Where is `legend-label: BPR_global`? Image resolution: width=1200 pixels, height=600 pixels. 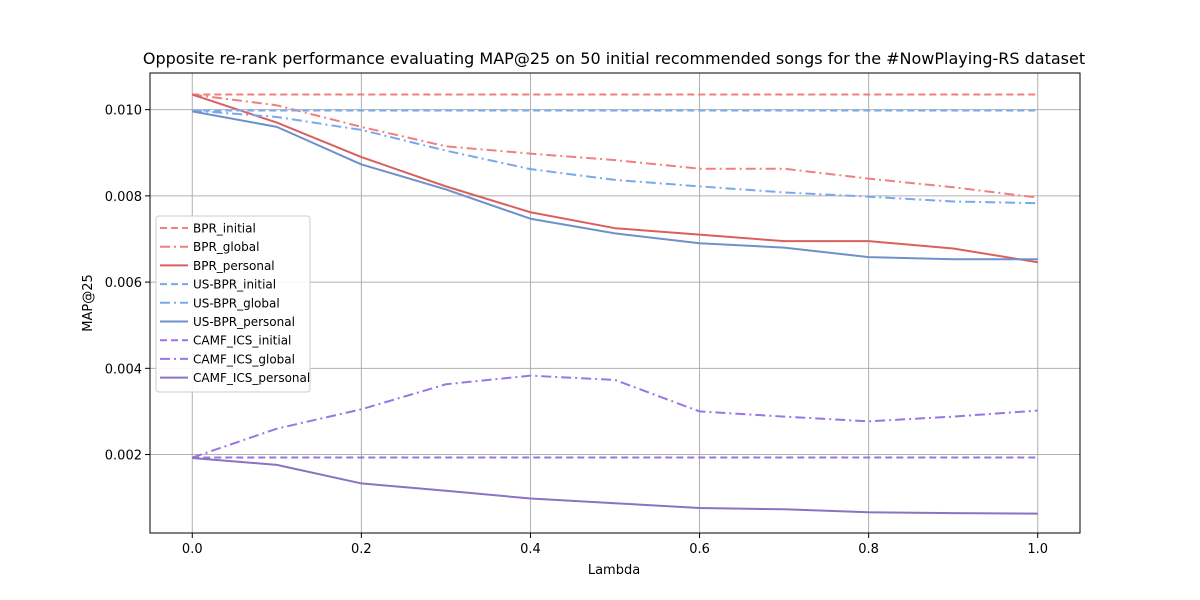
legend-label: BPR_global is located at coordinates (226, 247).